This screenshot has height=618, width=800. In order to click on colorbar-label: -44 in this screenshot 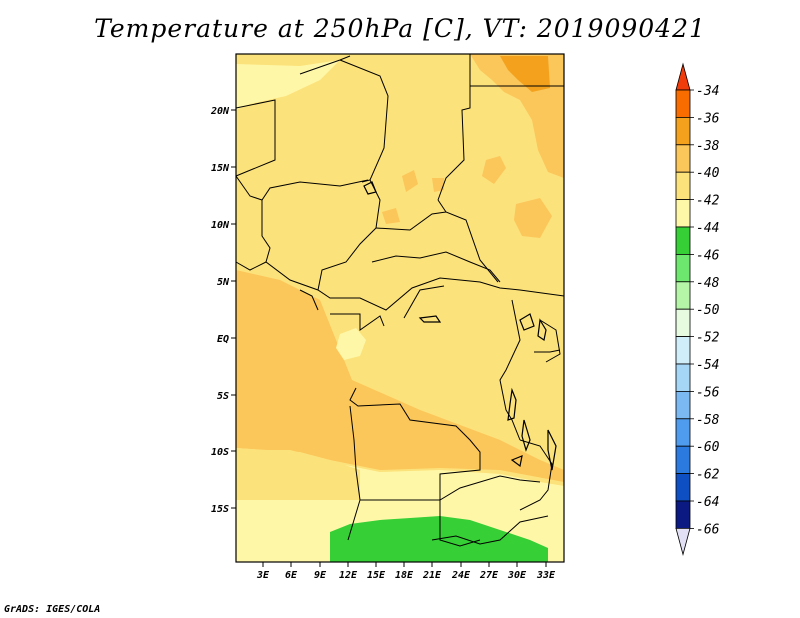, I will do `click(707, 228)`.